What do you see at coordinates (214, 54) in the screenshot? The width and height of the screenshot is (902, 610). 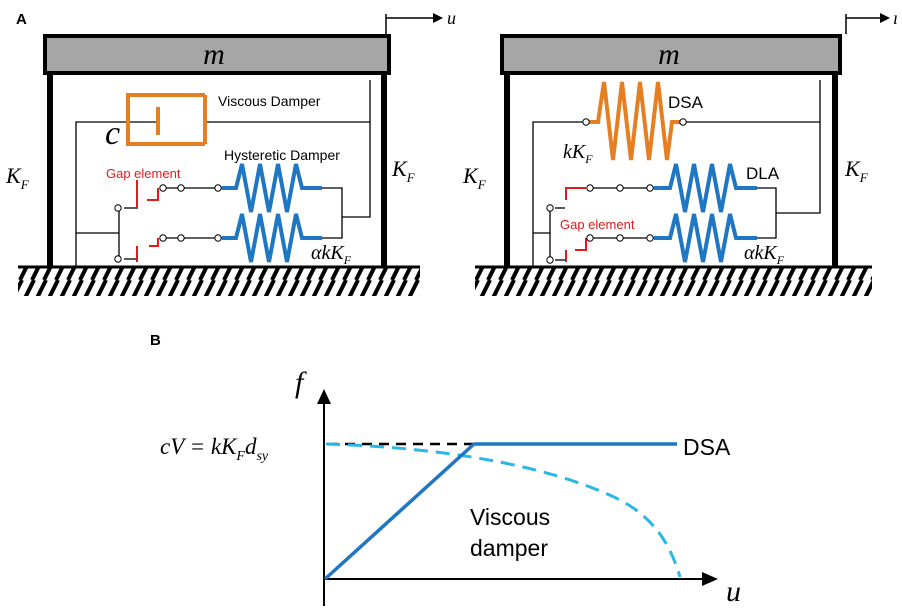 I see `left-mass-label: m` at bounding box center [214, 54].